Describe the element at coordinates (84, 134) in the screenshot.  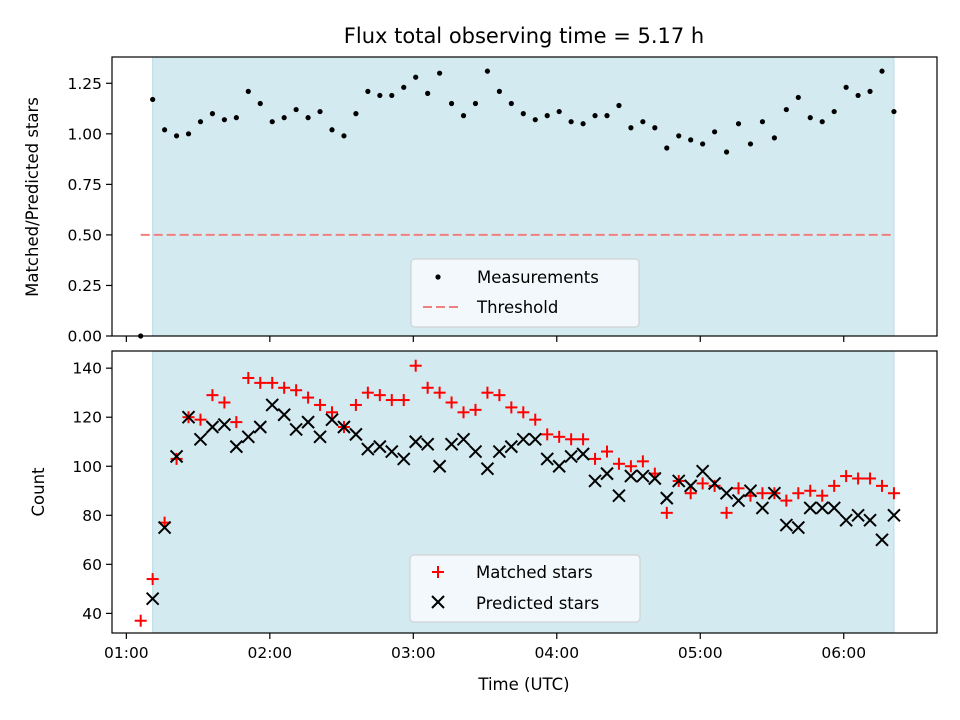
I see `y-tick-label: 1.00` at that location.